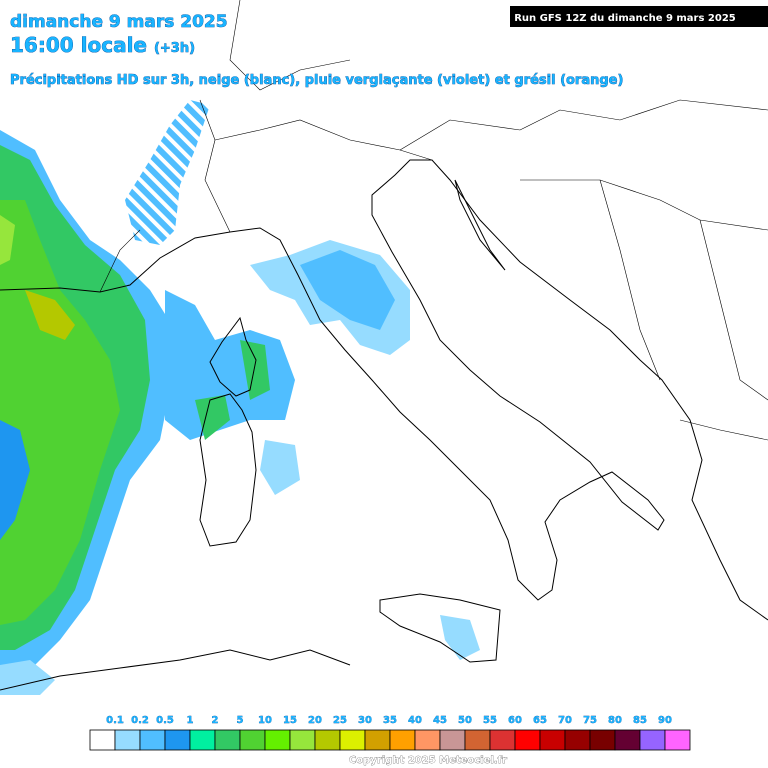 This screenshot has width=768, height=768. Describe the element at coordinates (415, 720) in the screenshot. I see `legend-label: 40` at that location.